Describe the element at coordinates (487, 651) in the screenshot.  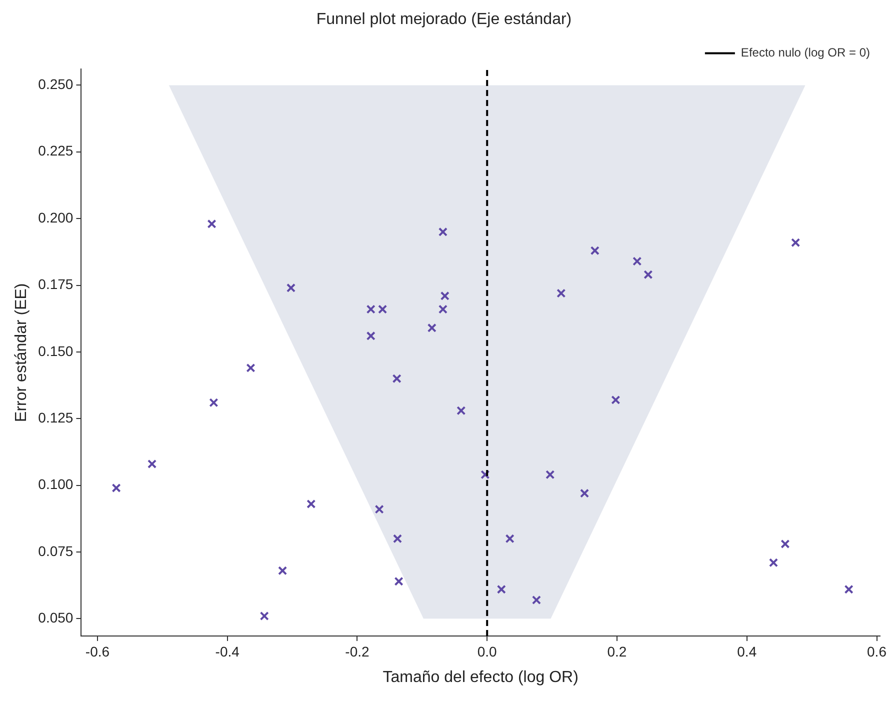
I see `x-tick-label: 0.0` at that location.